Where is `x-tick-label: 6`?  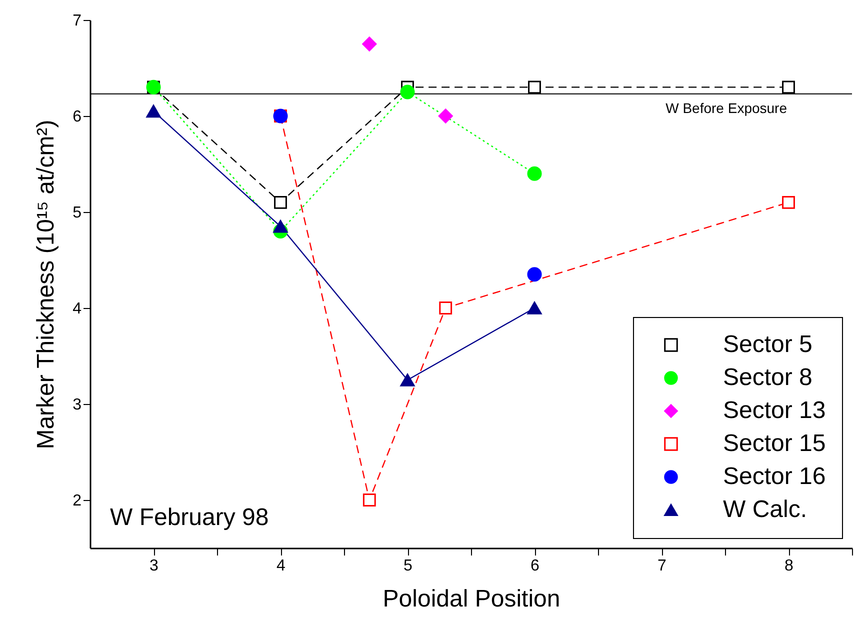
x-tick-label: 6 is located at coordinates (535, 566).